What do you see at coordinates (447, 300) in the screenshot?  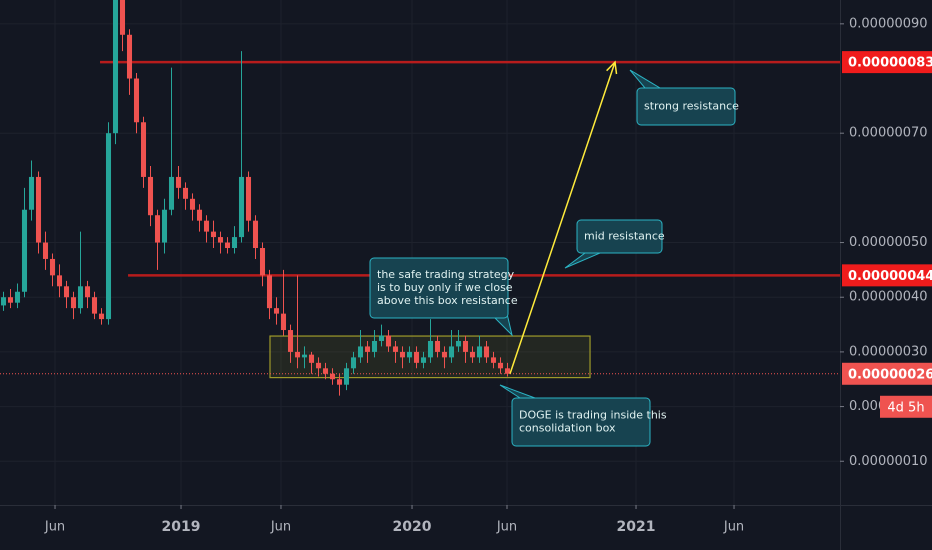 I see `callout-text: above this box resistance` at bounding box center [447, 300].